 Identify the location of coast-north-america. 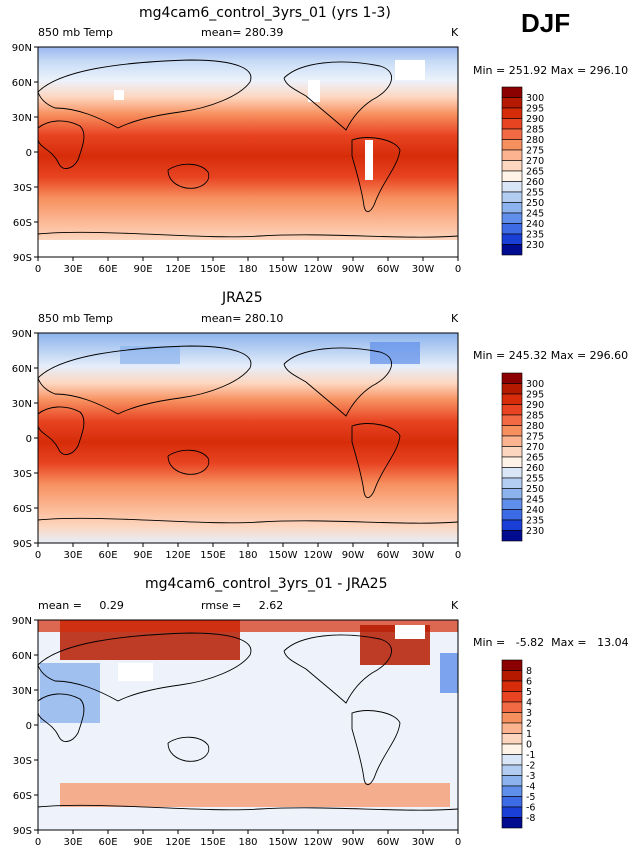
(337, 96).